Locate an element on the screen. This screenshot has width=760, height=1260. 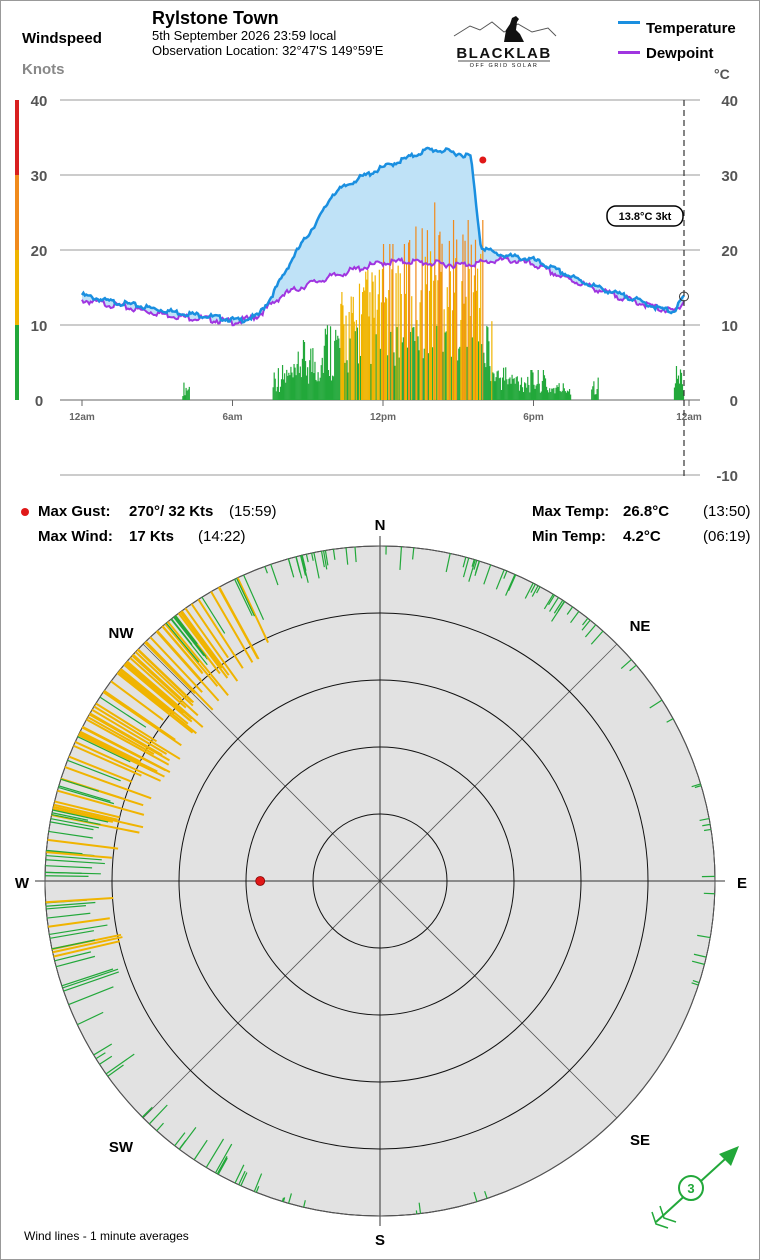
wind-tick-20: 20 is located at coordinates (39, 251).